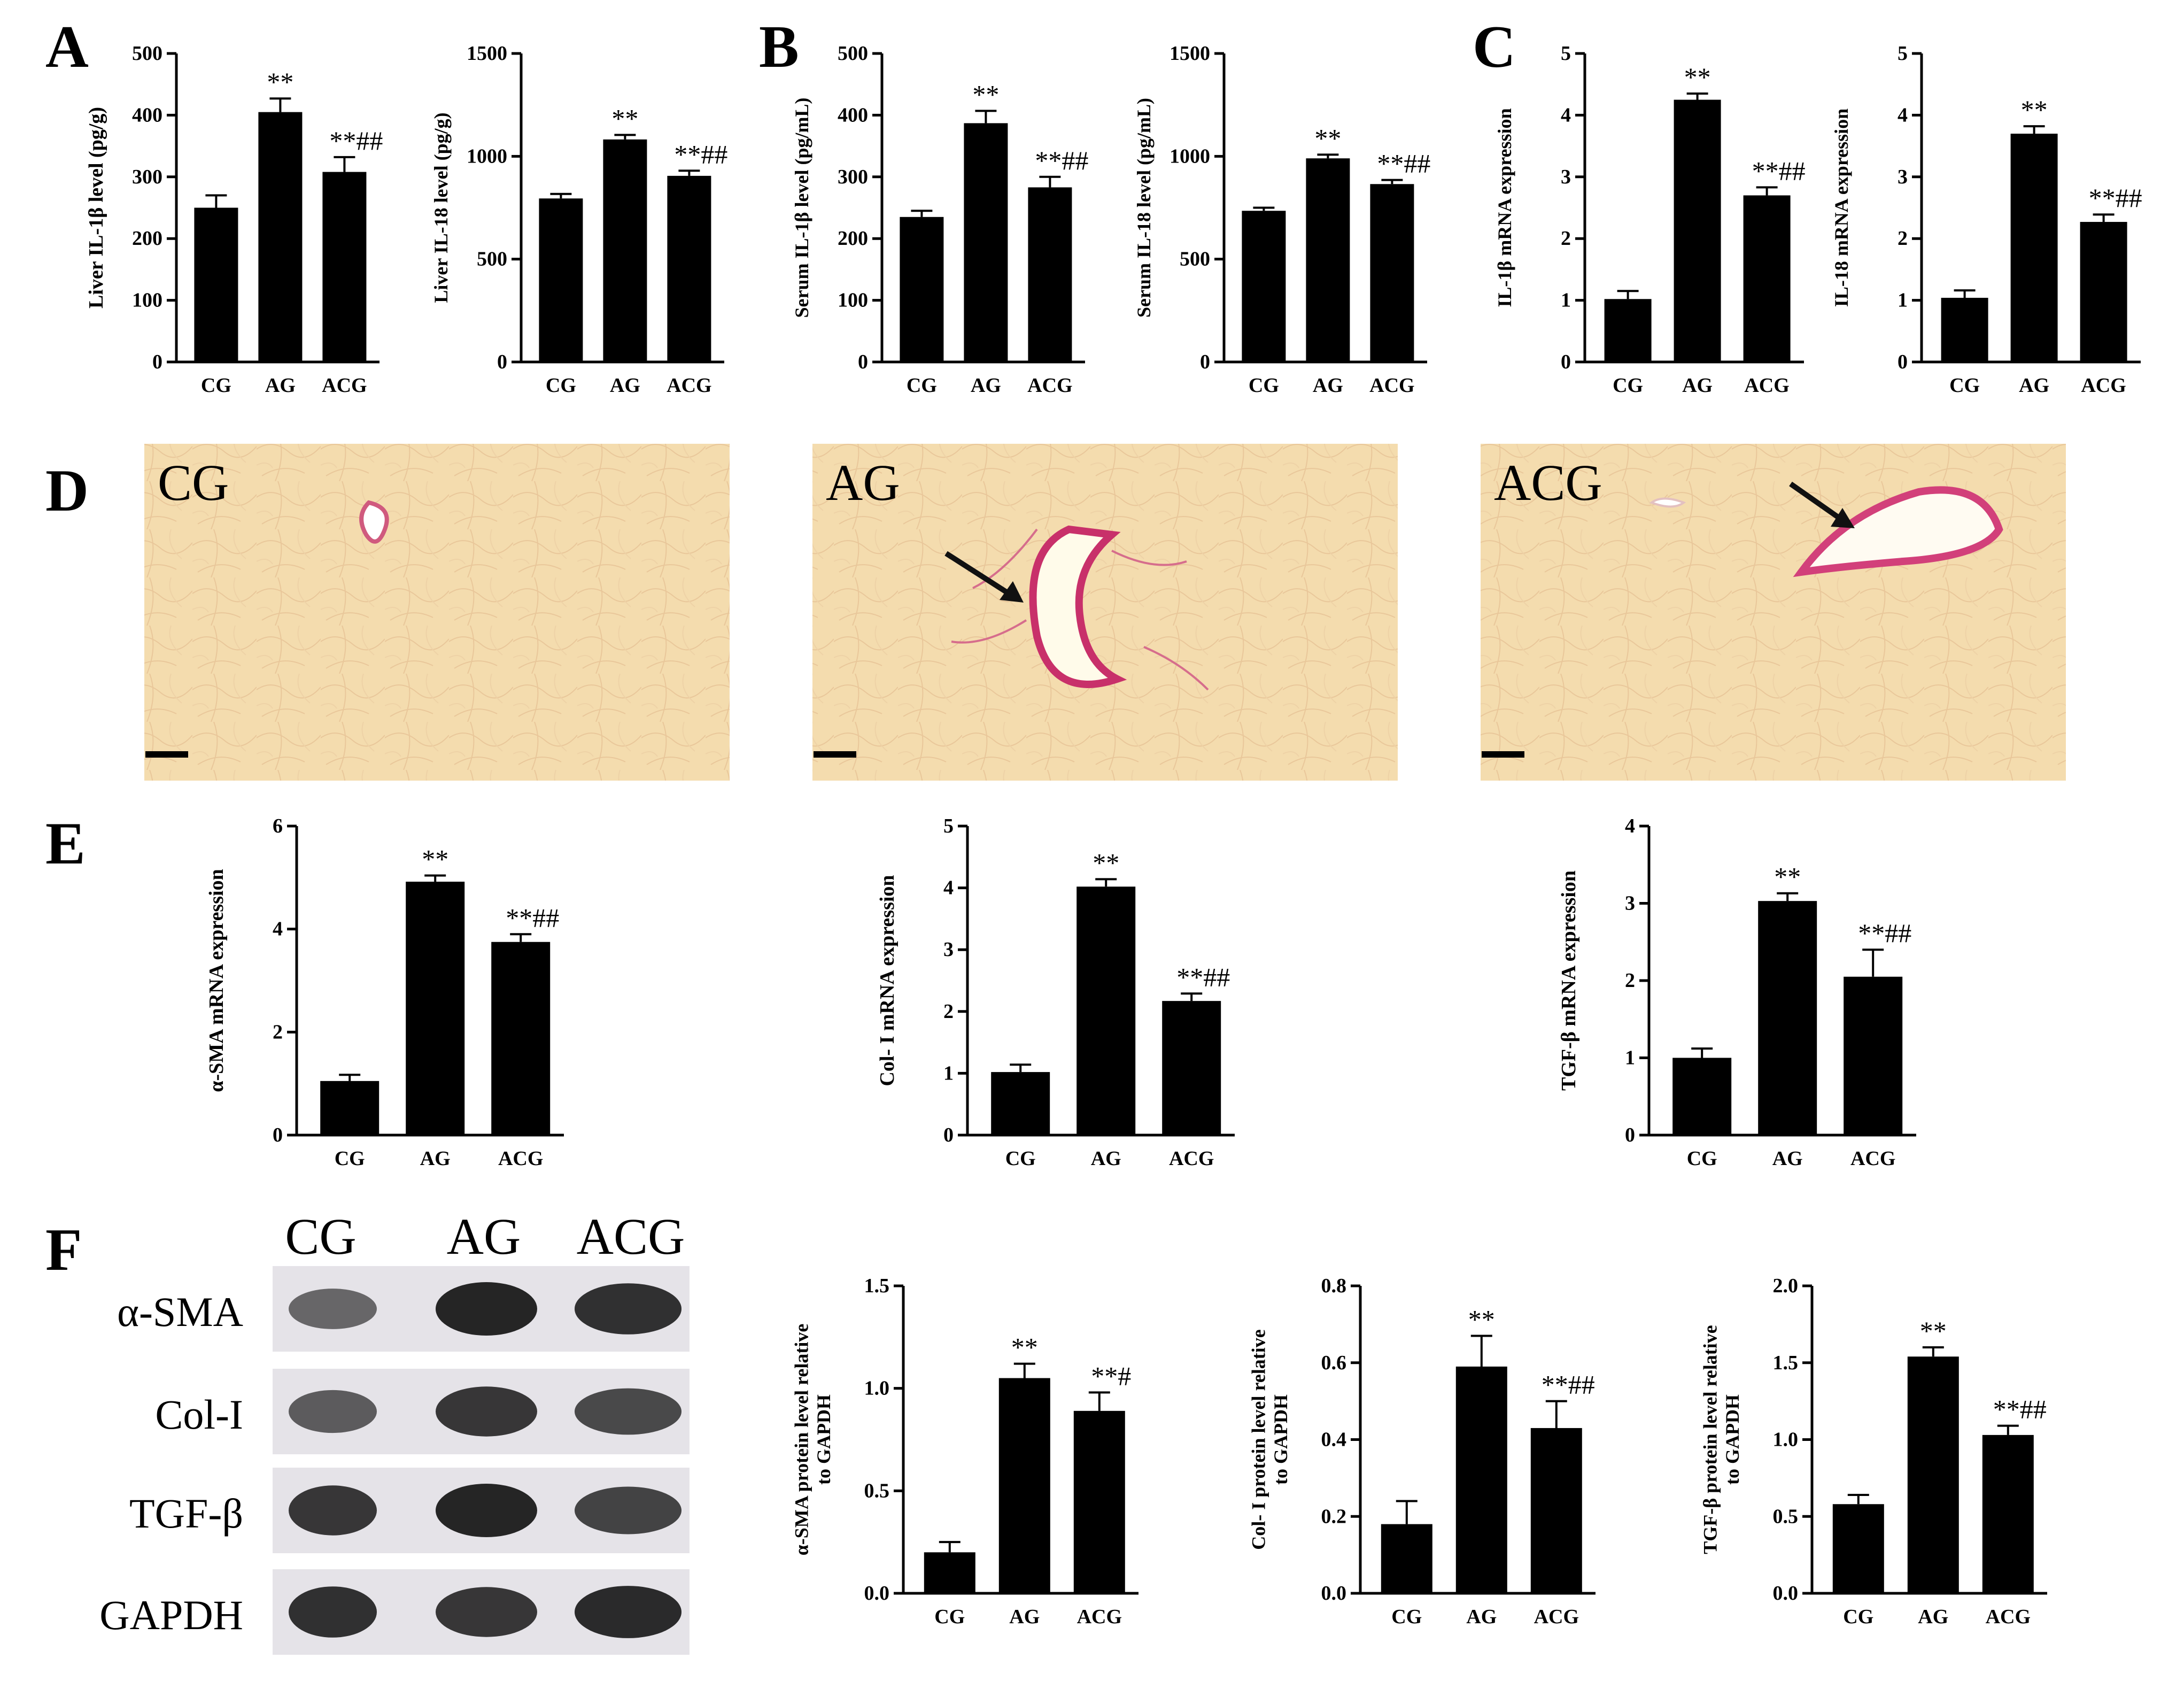 The height and width of the screenshot is (1689, 2184). What do you see at coordinates (1721, 1439) in the screenshot?
I see `y-axis-title: TGF-β protein level relativeto GAPDH` at bounding box center [1721, 1439].